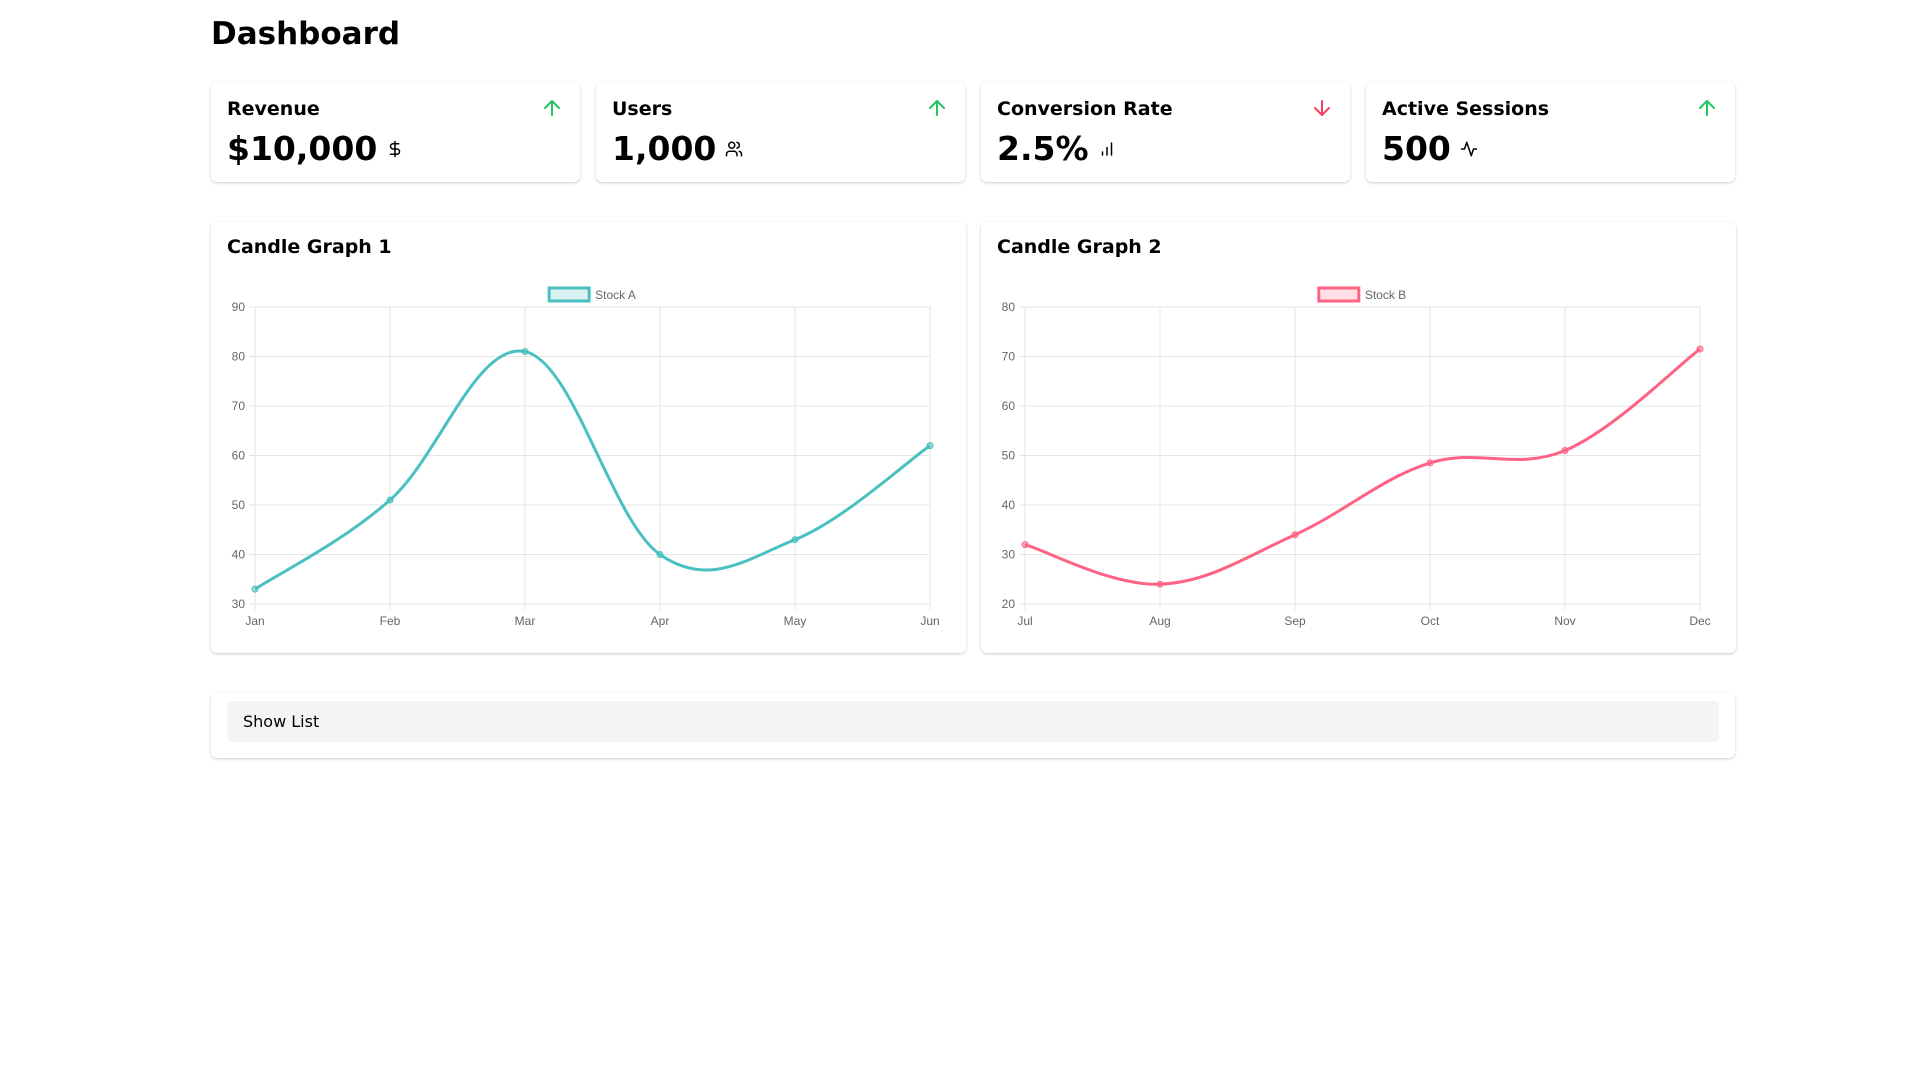  Describe the element at coordinates (1043, 148) in the screenshot. I see `stat-value: 2.5%` at that location.